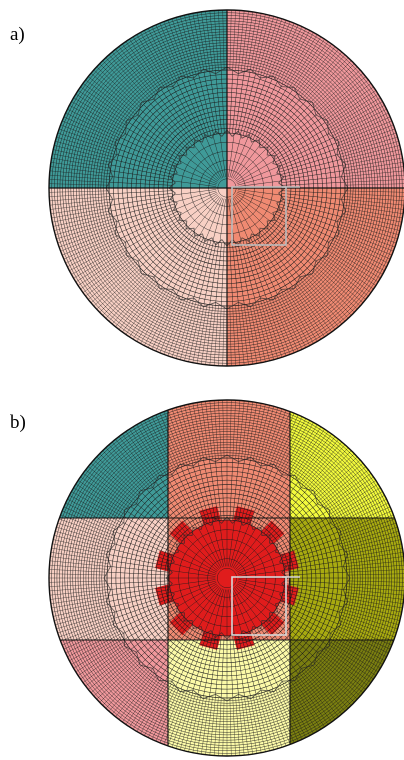 This screenshot has width=404, height=760. I want to click on panel-b-marker-box, so click(259, 606).